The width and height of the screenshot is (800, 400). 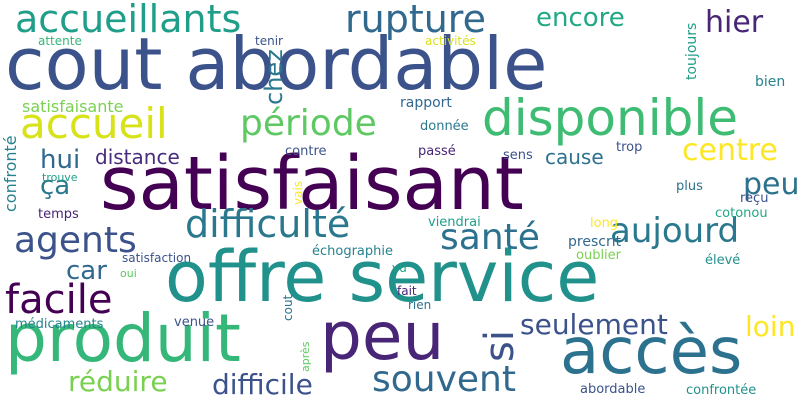 What do you see at coordinates (770, 82) in the screenshot?
I see `word-bien: bien` at bounding box center [770, 82].